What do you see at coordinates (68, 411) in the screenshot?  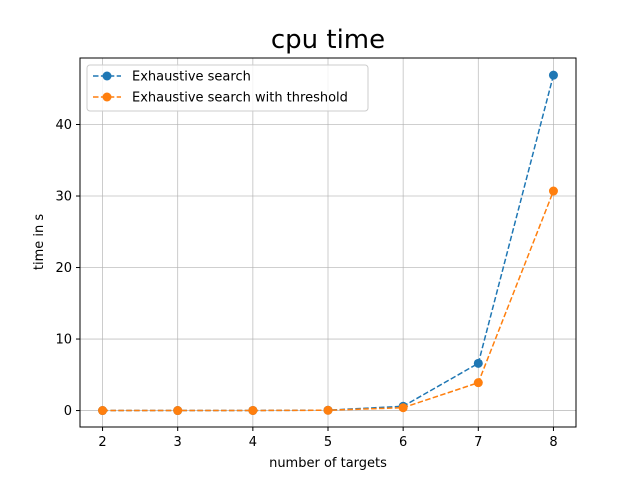 I see `y-tick-label: 0` at bounding box center [68, 411].